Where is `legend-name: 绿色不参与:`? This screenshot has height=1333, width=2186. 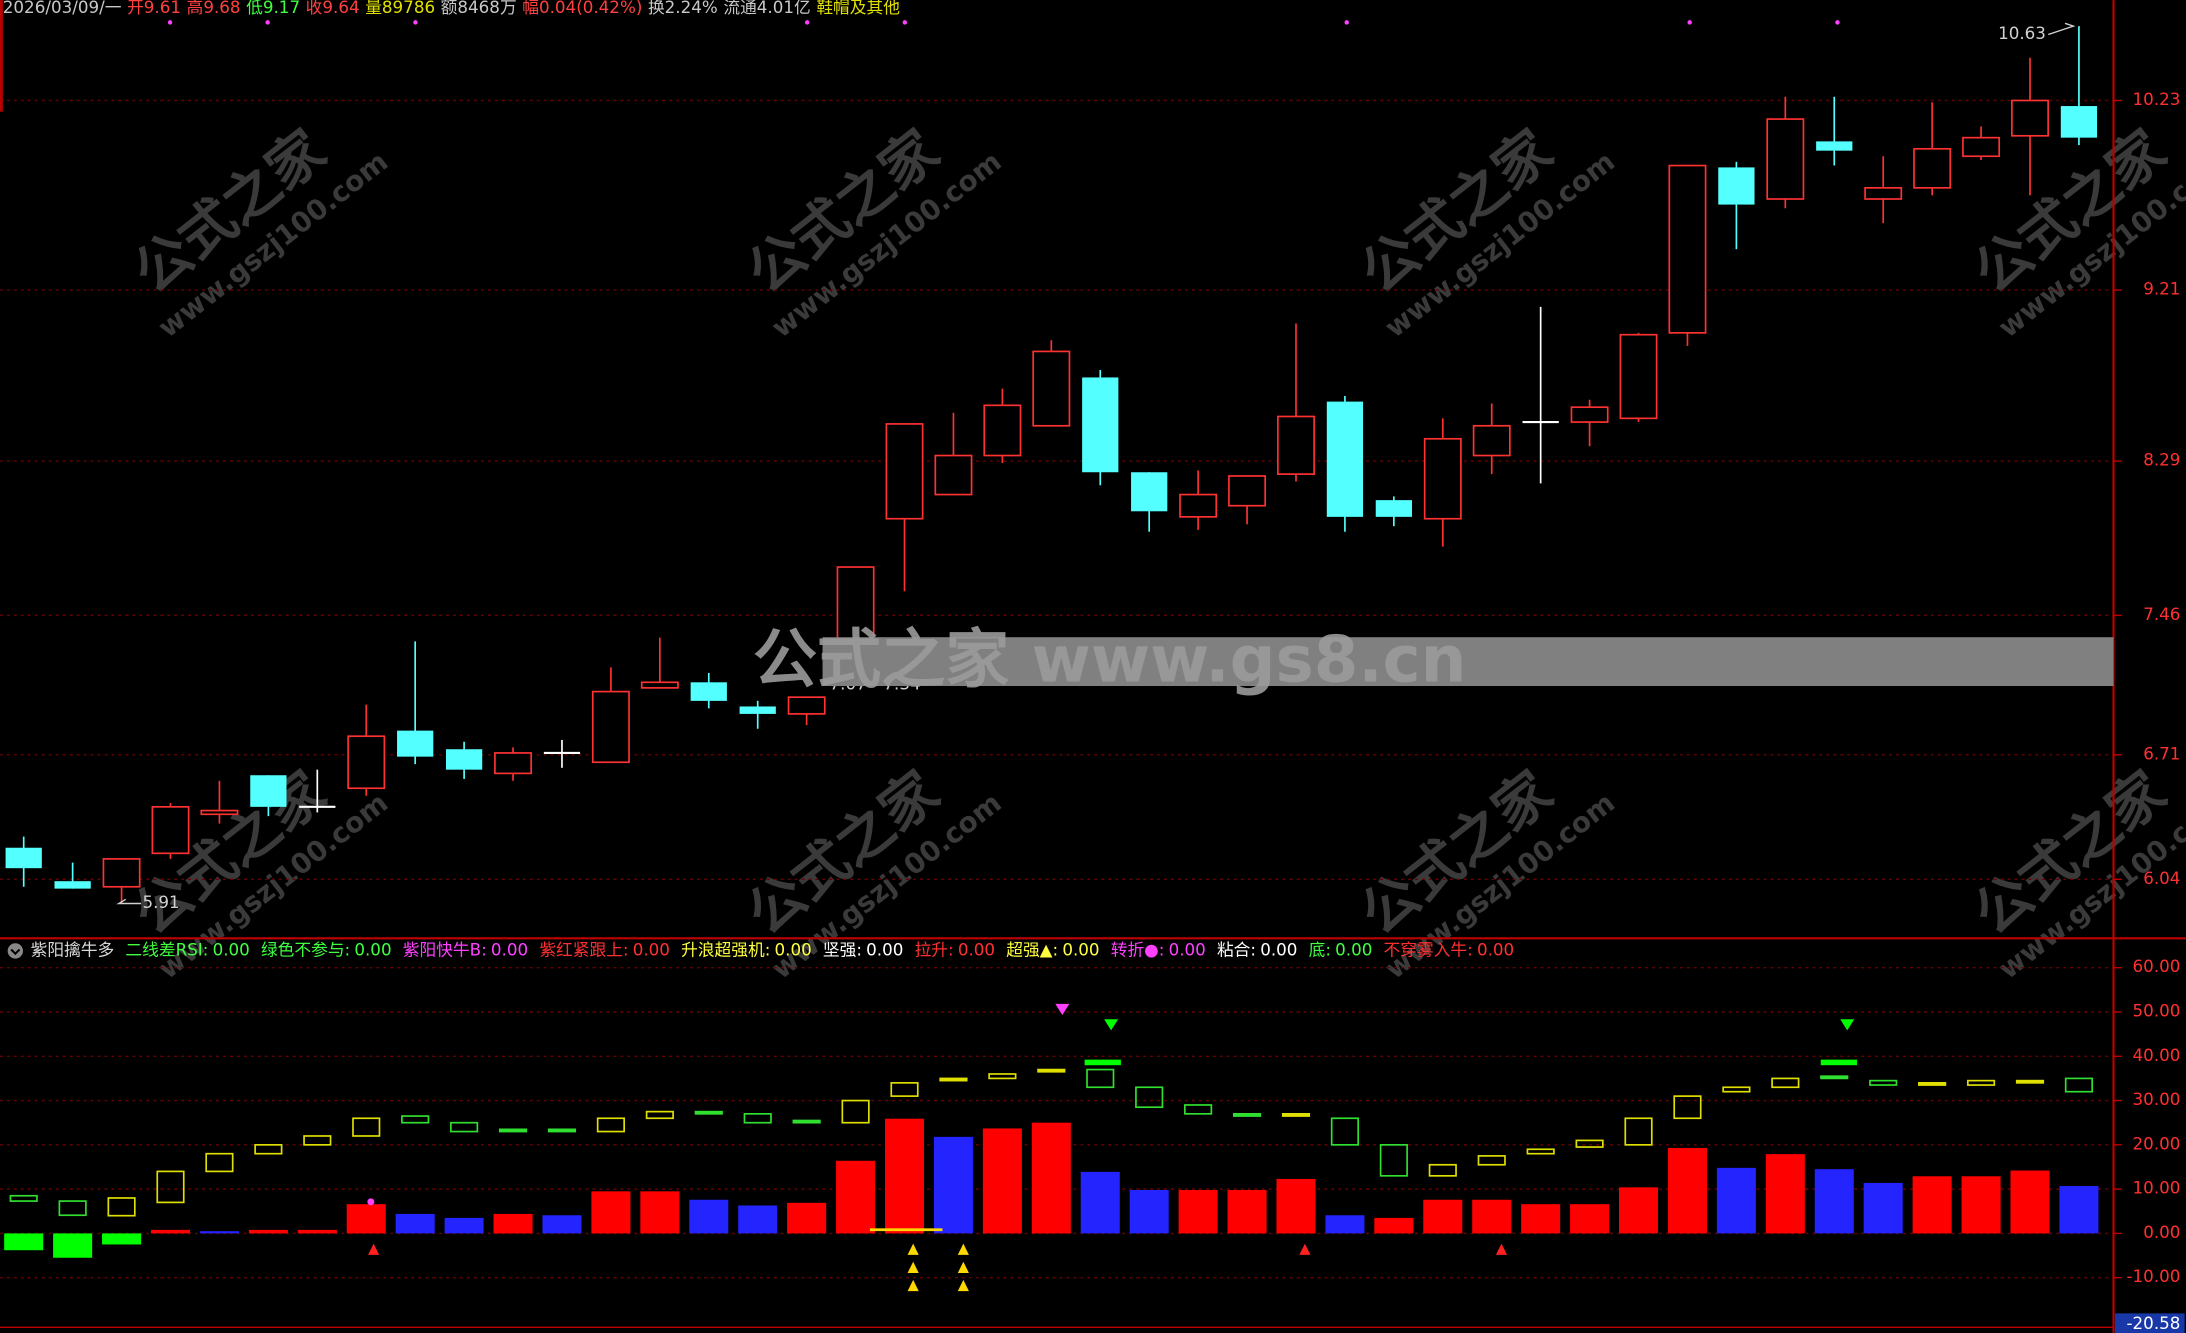
legend-name: 绿色不参与: is located at coordinates (305, 949).